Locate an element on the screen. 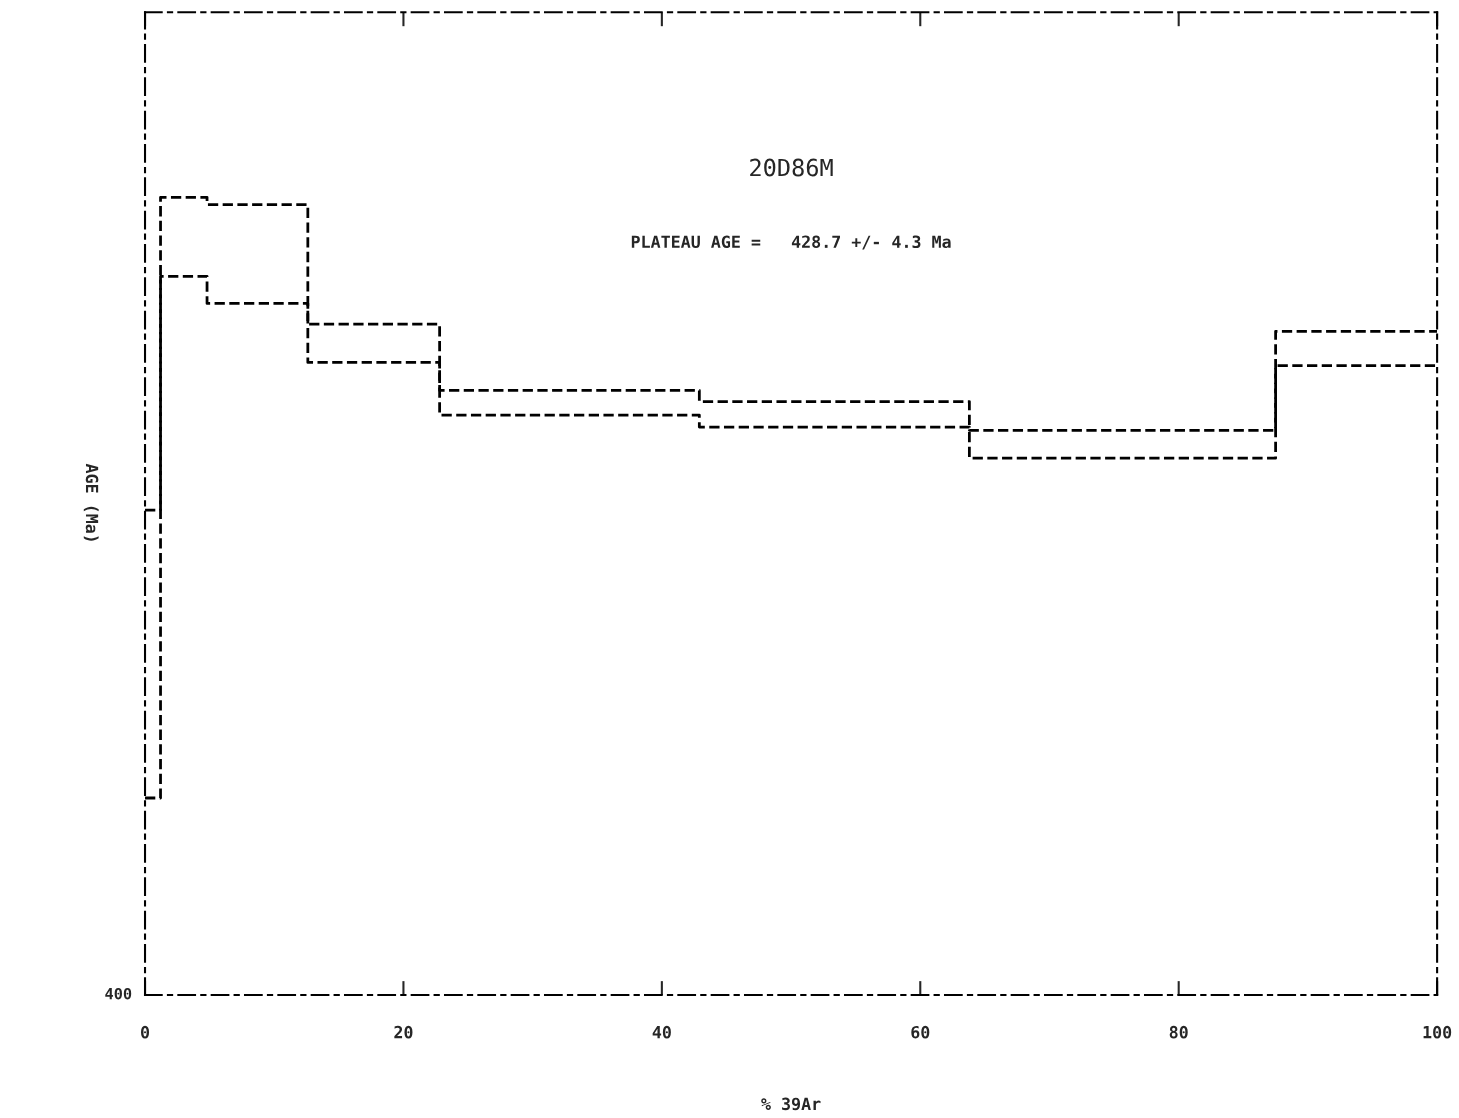 The image size is (1459, 1118). x-tick-label: 100 is located at coordinates (1437, 1032).